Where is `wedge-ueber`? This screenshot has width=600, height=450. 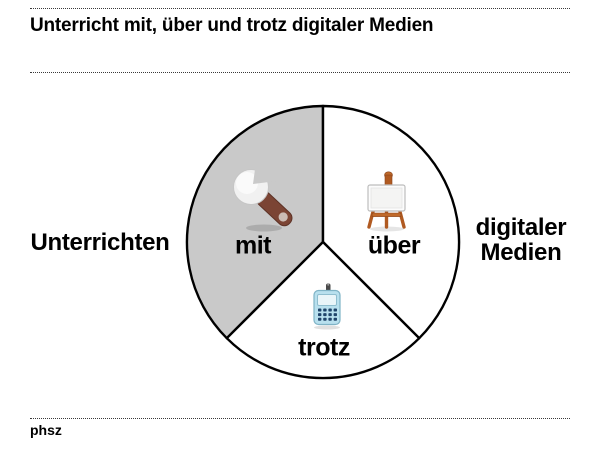
wedge-ueber is located at coordinates (391, 222).